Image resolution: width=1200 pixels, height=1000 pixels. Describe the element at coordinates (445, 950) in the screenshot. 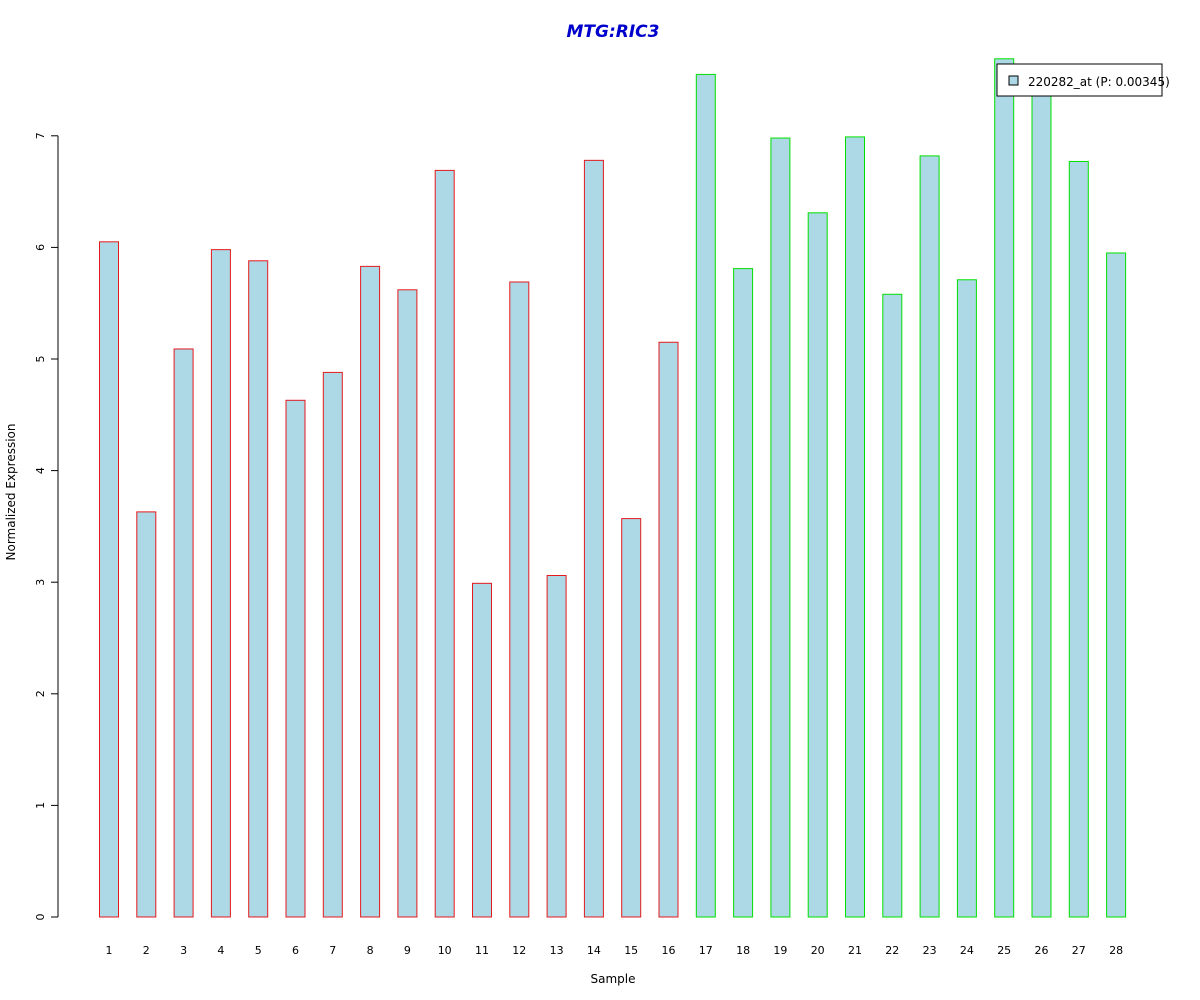

I see `x-tick-label: 10` at that location.